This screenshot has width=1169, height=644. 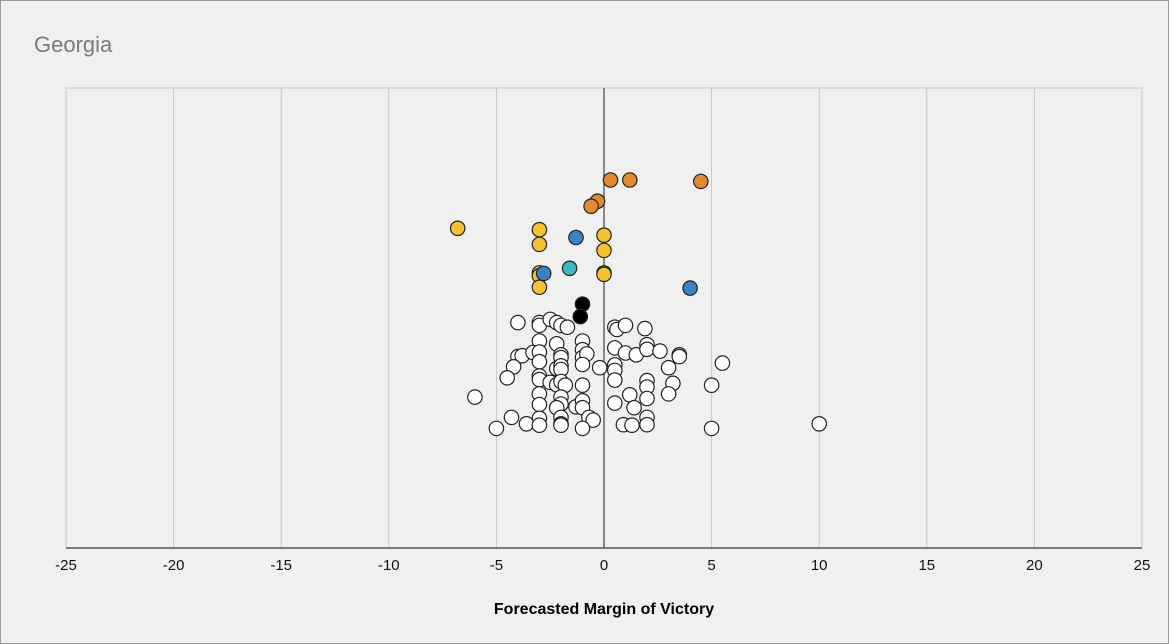 I want to click on x-tick-label: 0, so click(x=604, y=565).